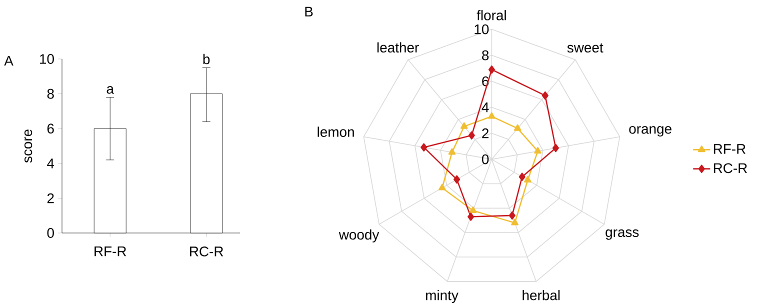 This screenshot has height=306, width=768. I want to click on spoke-label: floral, so click(491, 15).